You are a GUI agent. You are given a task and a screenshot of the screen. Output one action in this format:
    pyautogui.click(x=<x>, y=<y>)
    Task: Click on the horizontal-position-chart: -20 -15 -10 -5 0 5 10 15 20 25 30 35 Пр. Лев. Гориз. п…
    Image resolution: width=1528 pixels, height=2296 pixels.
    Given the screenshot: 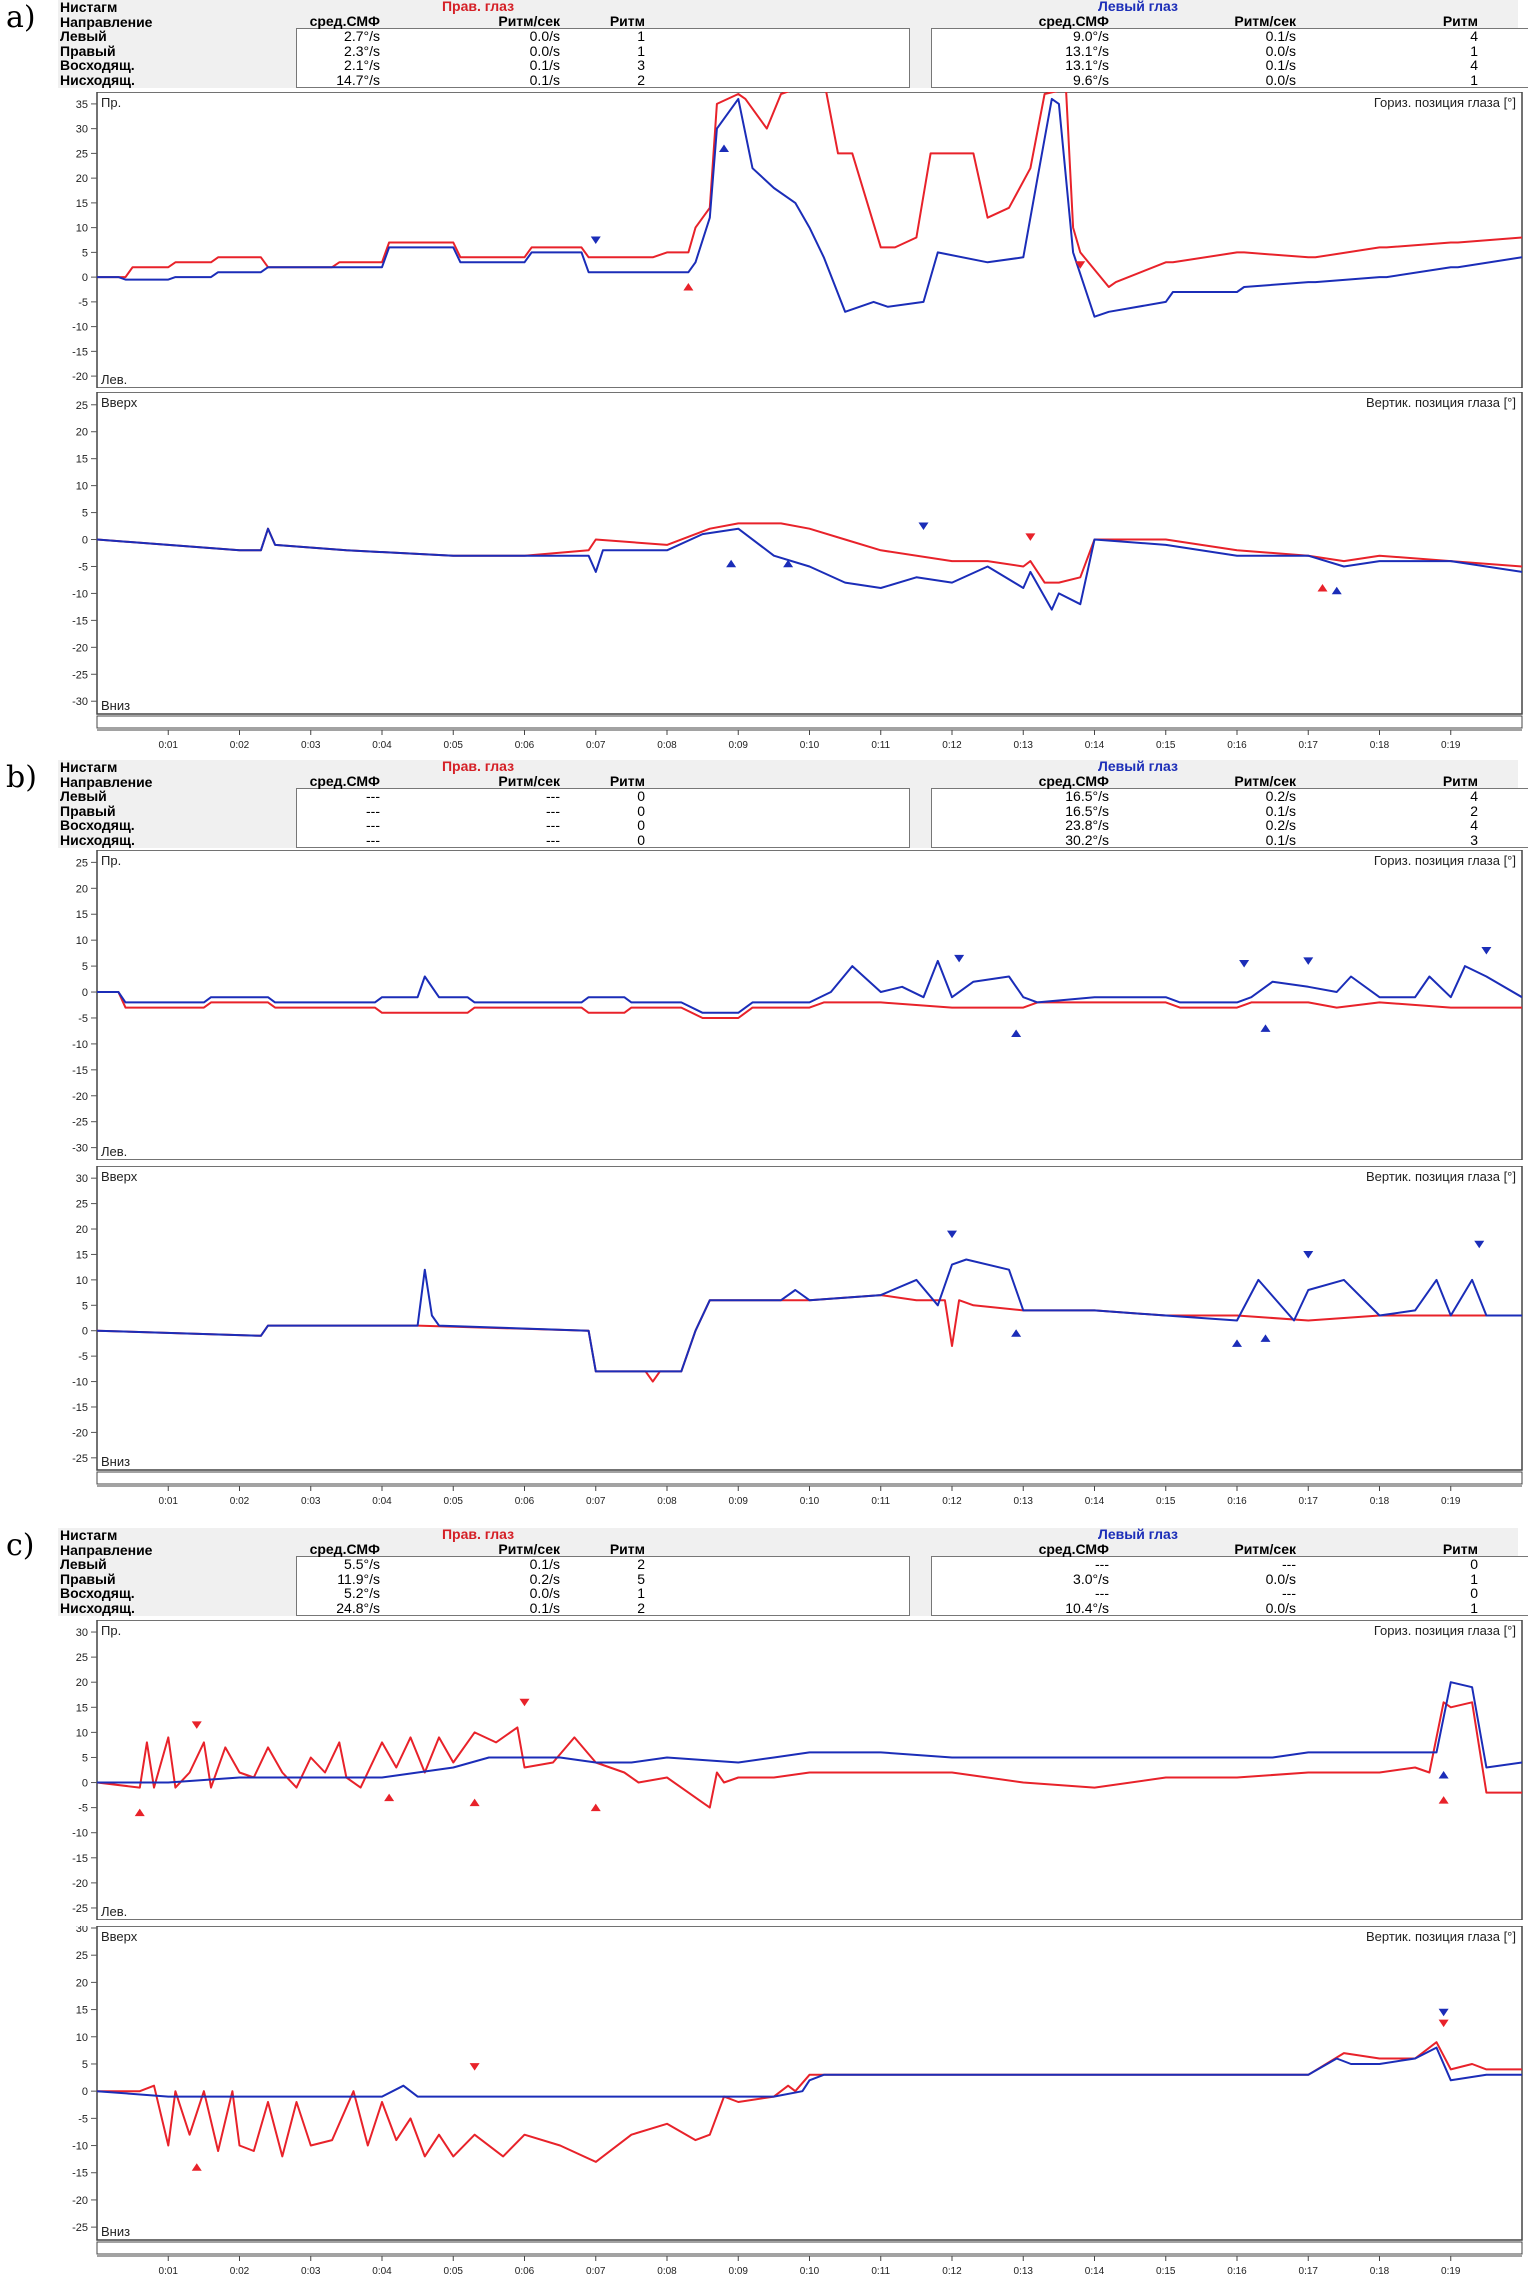 What is the action you would take?
    pyautogui.click(x=797, y=240)
    